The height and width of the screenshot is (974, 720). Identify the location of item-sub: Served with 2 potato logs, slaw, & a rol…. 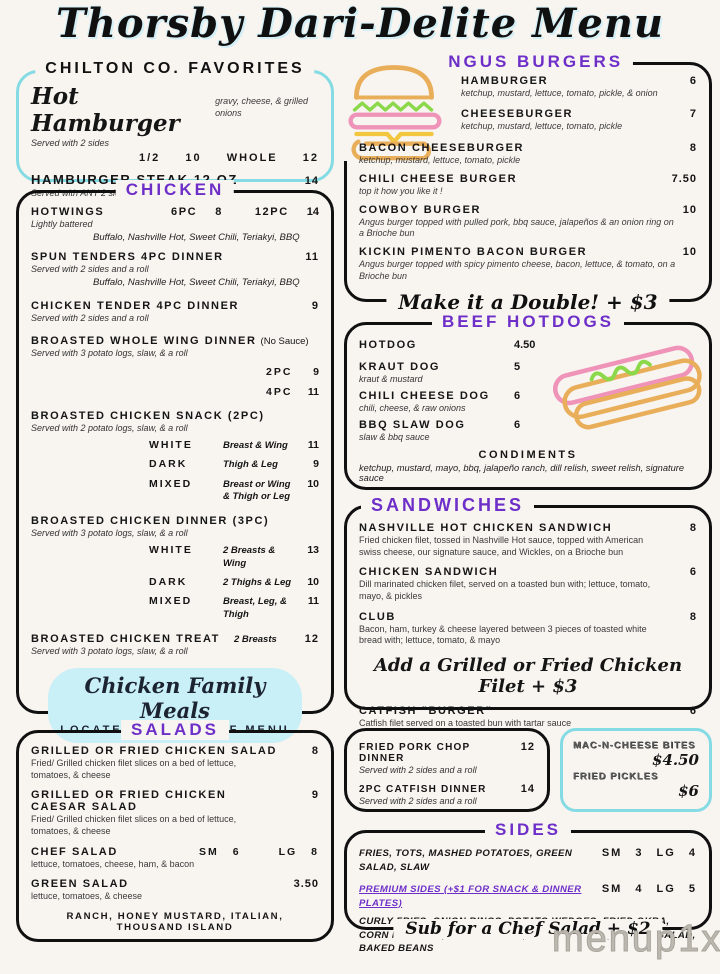
(109, 428).